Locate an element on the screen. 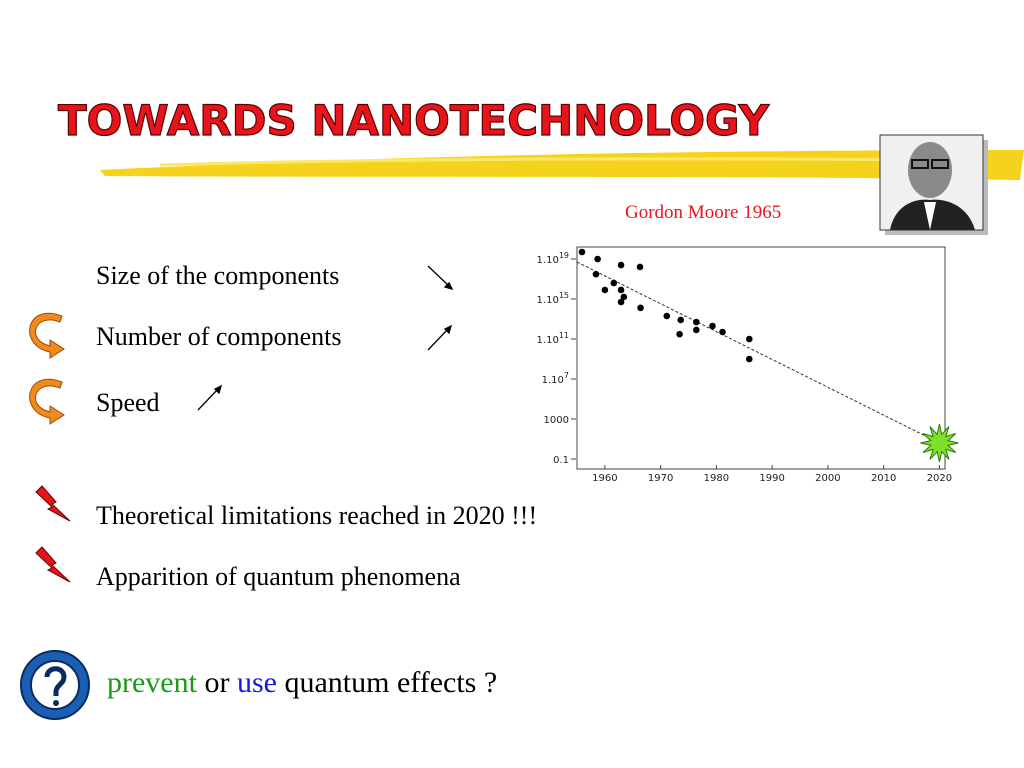 The width and height of the screenshot is (1024, 768). title-underline is located at coordinates (562, 165).